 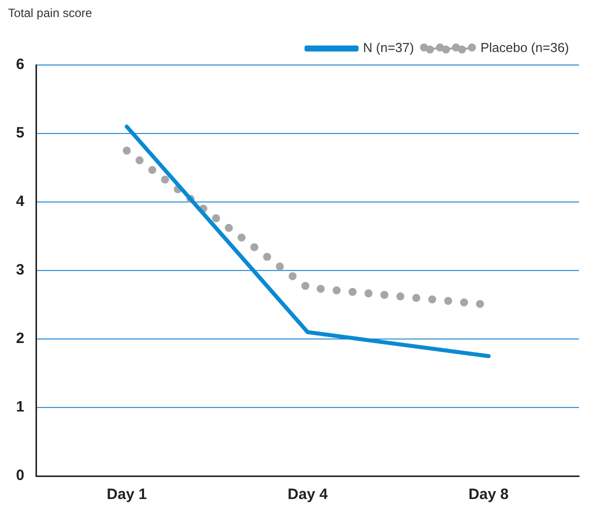 What do you see at coordinates (20, 407) in the screenshot?
I see `y-tick-label: 1` at bounding box center [20, 407].